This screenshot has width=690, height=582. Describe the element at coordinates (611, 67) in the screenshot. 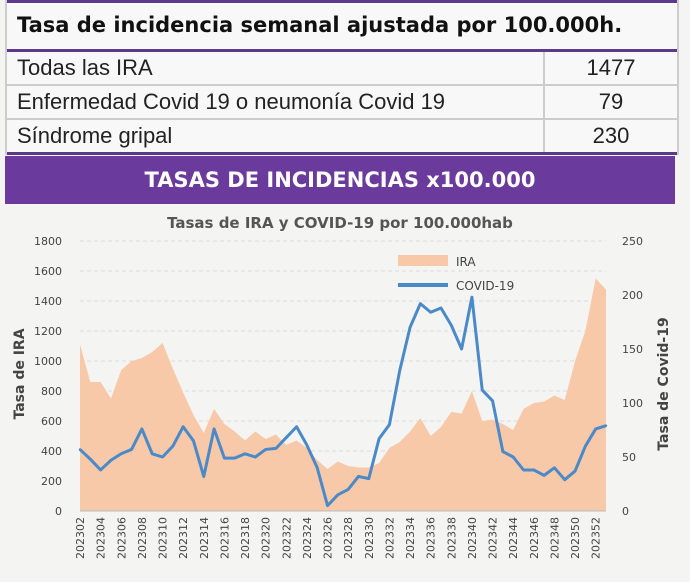

I see `row-value: 1477` at that location.